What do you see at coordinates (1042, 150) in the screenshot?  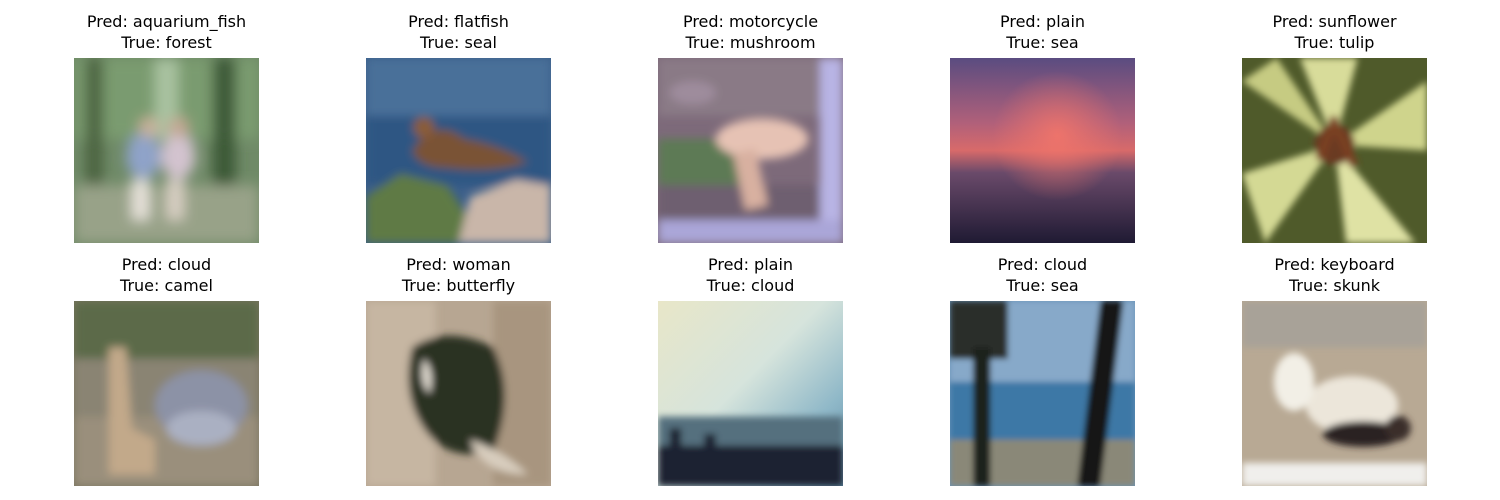 I see `sunset-sea-image` at bounding box center [1042, 150].